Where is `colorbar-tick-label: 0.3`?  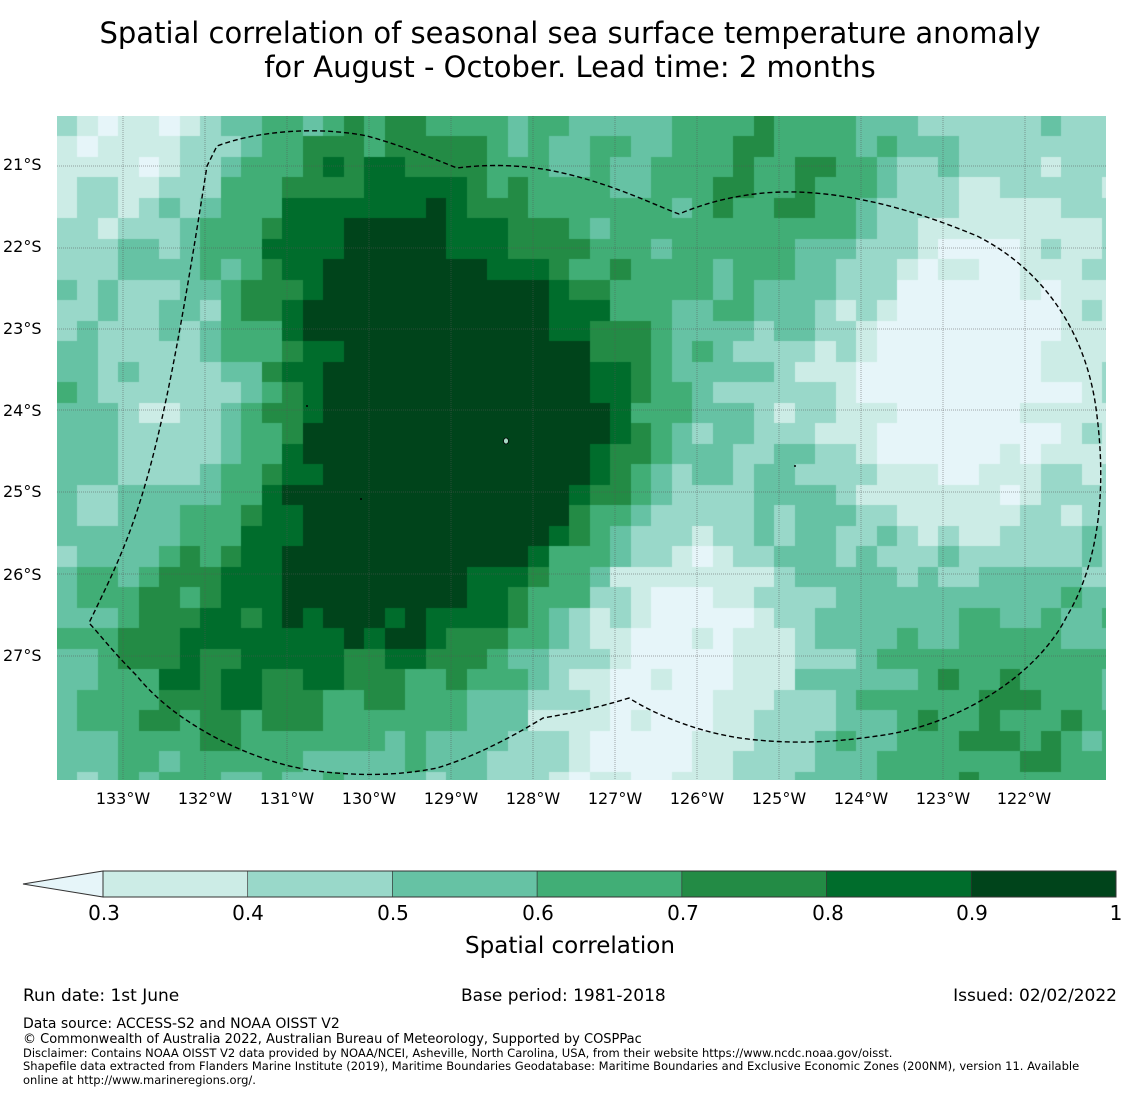
colorbar-tick-label: 0.3 is located at coordinates (104, 913).